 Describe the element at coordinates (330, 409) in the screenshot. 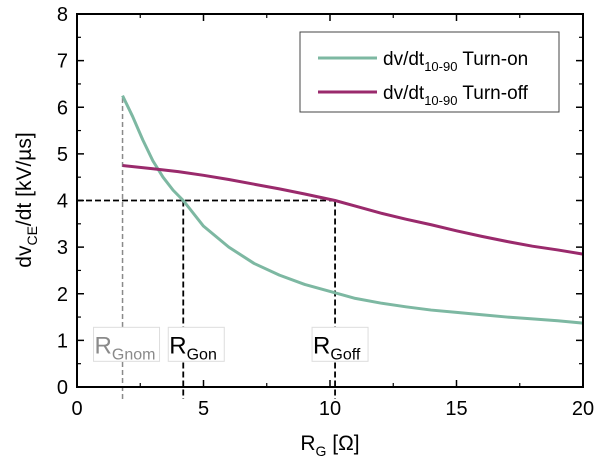

I see `x-tick-label: 10` at that location.